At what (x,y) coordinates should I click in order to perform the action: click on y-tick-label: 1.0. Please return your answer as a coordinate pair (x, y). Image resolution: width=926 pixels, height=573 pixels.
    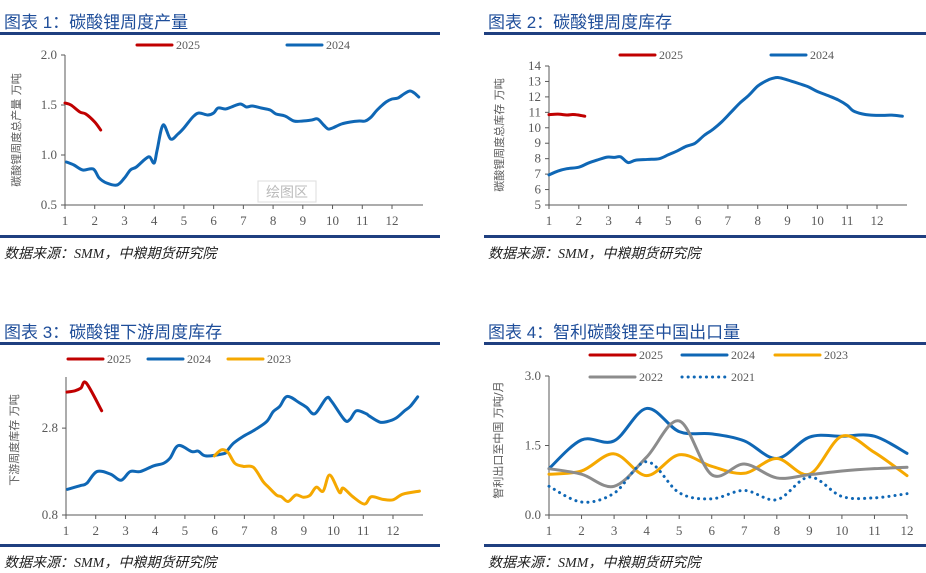
    Looking at the image, I should click on (49, 154).